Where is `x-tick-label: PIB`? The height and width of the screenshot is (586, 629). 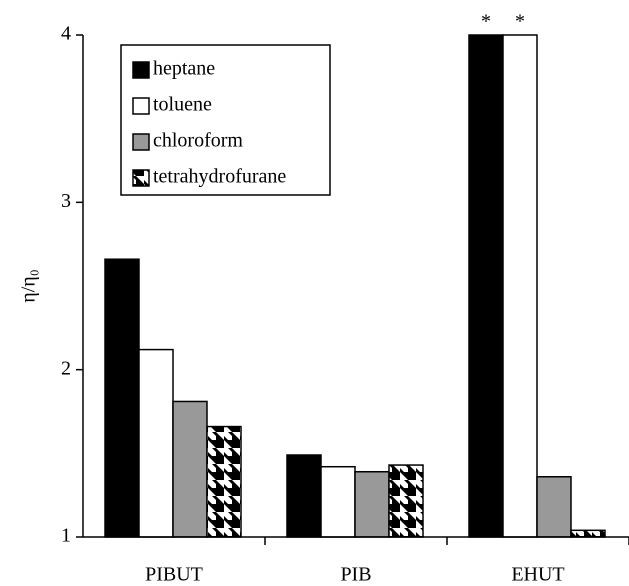 x-tick-label: PIB is located at coordinates (355, 575).